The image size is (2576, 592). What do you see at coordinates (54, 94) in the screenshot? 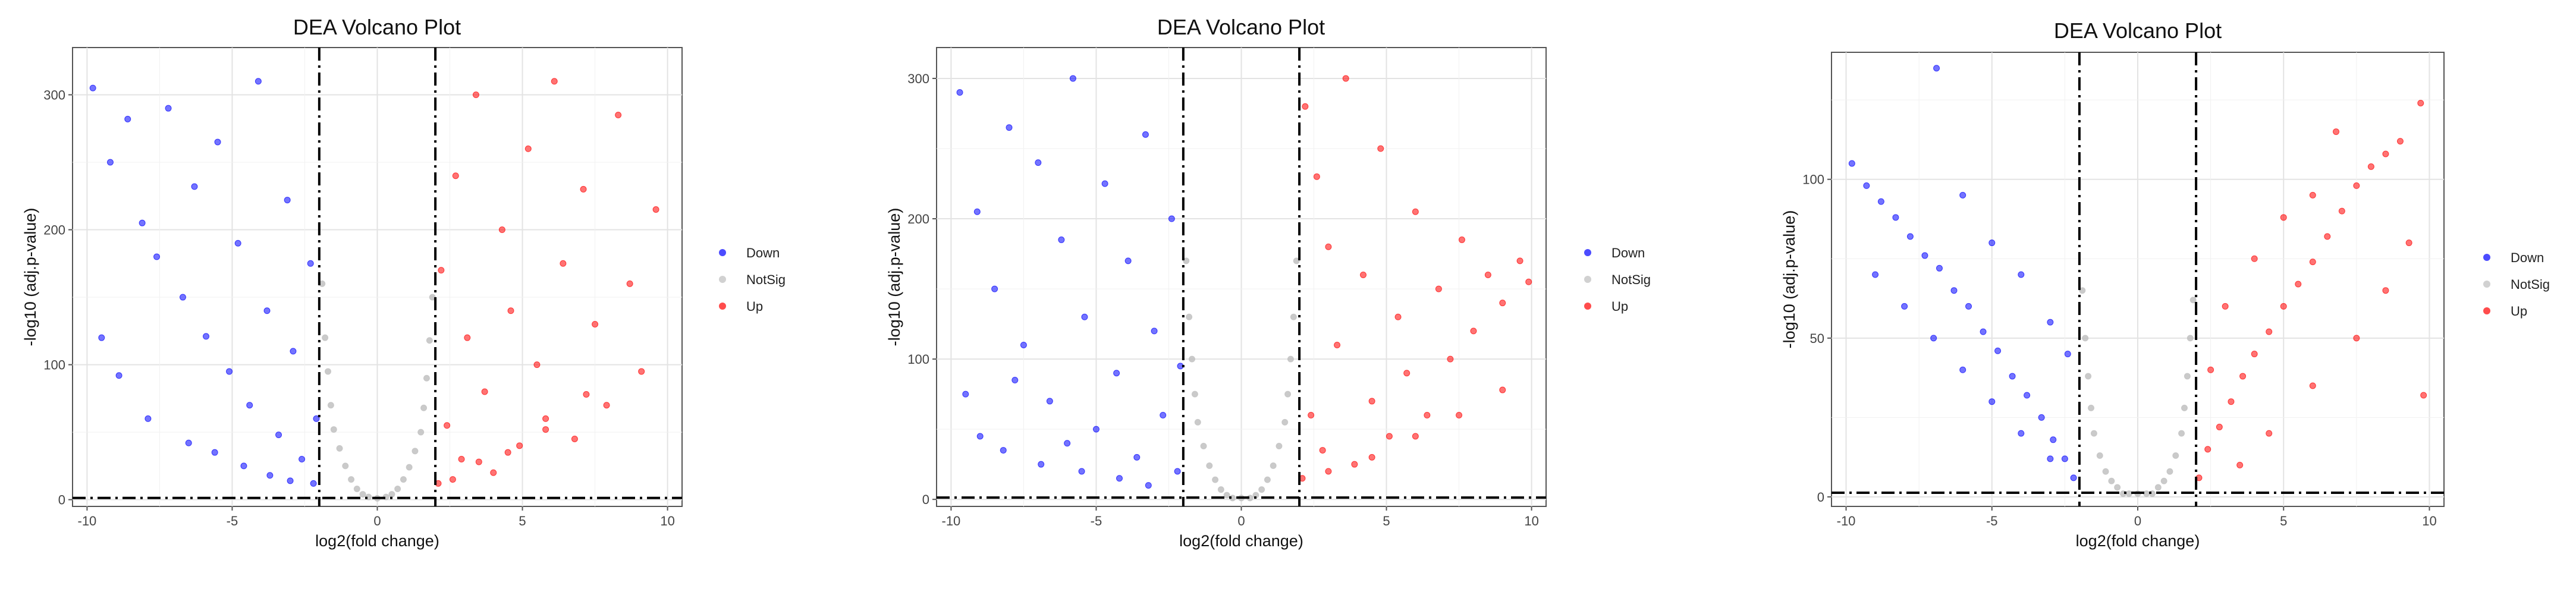
I see `y-tick-label: 300` at bounding box center [54, 94].